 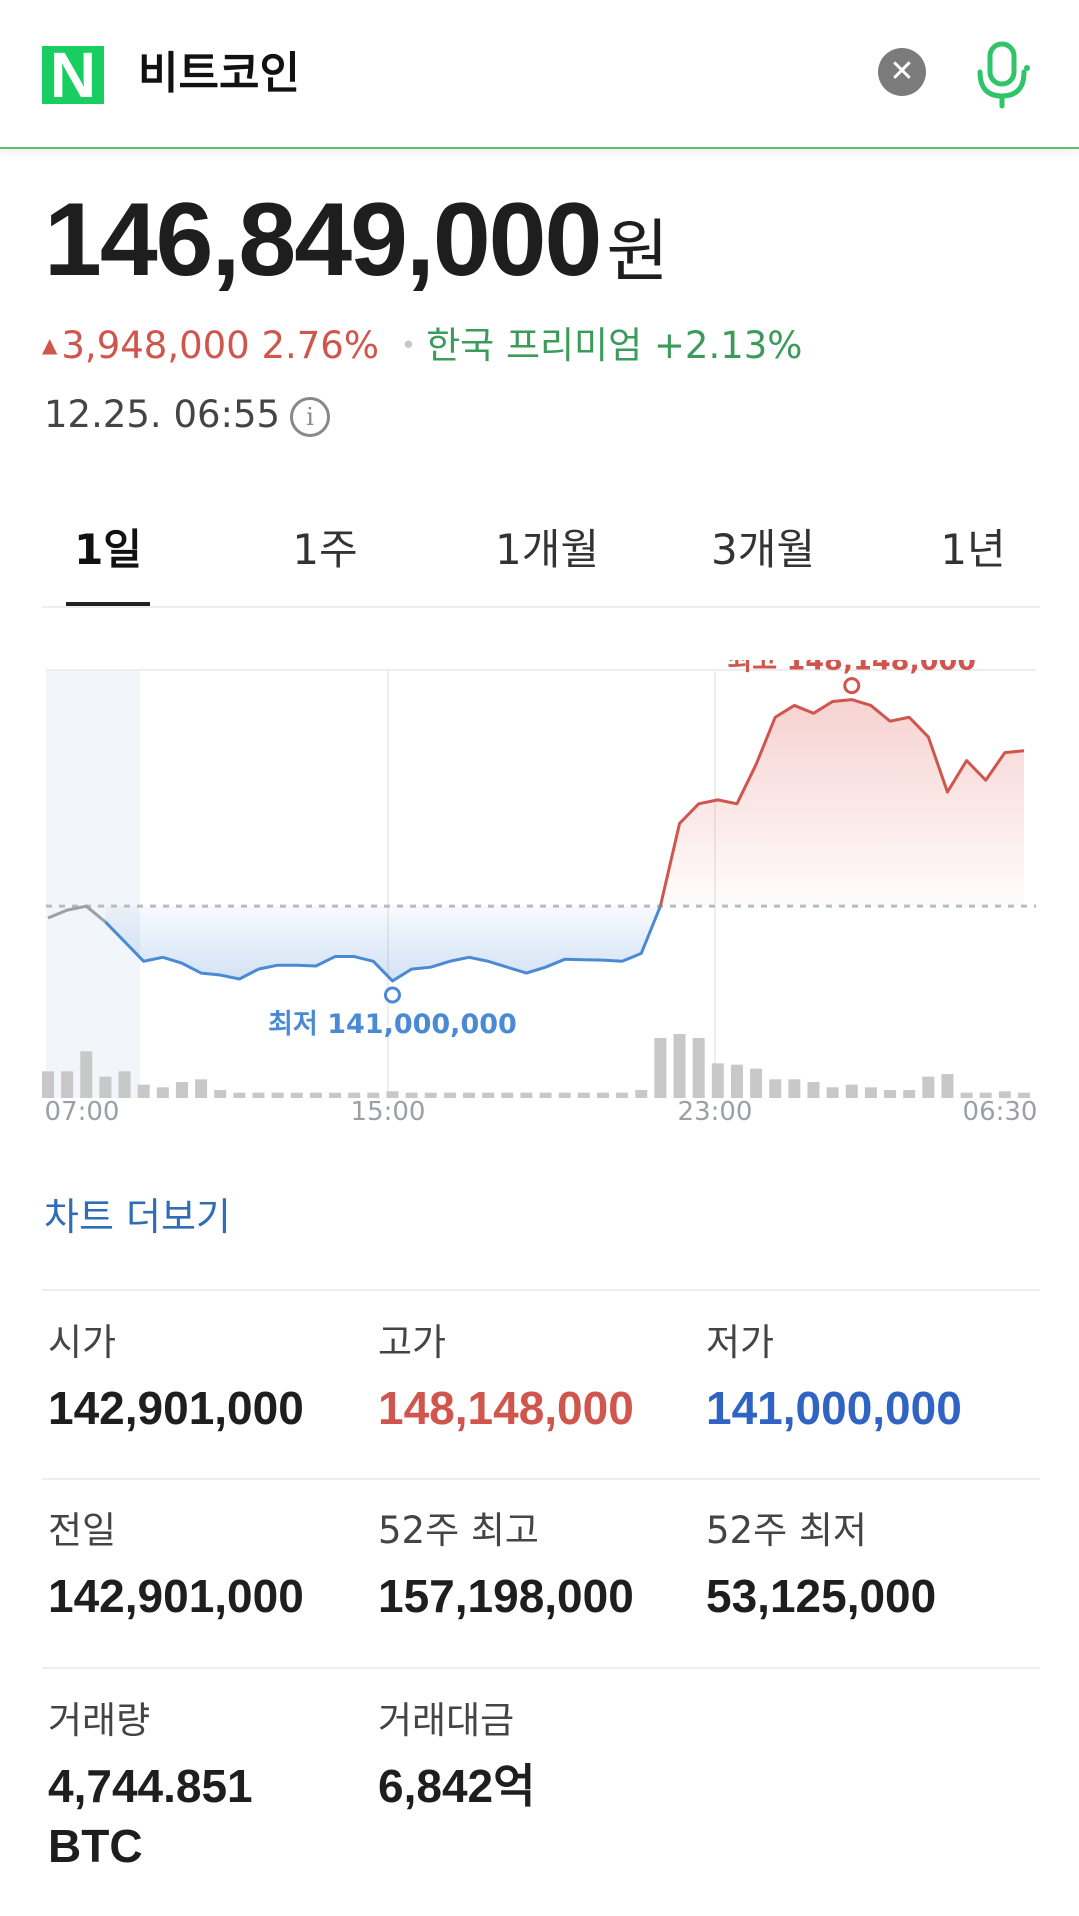 What do you see at coordinates (323, 240) in the screenshot?
I see `price-value: 146,849,000` at bounding box center [323, 240].